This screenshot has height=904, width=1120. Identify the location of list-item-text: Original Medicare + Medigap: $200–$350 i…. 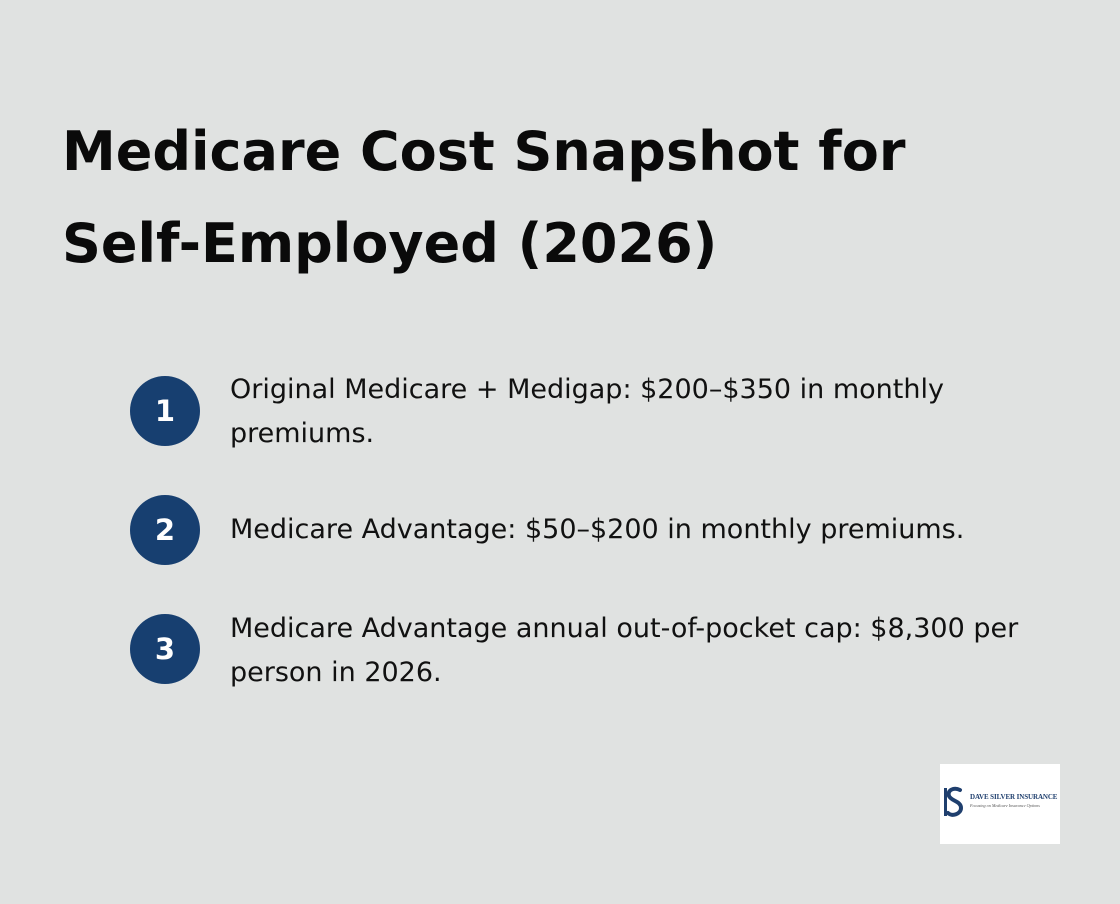
(587, 411).